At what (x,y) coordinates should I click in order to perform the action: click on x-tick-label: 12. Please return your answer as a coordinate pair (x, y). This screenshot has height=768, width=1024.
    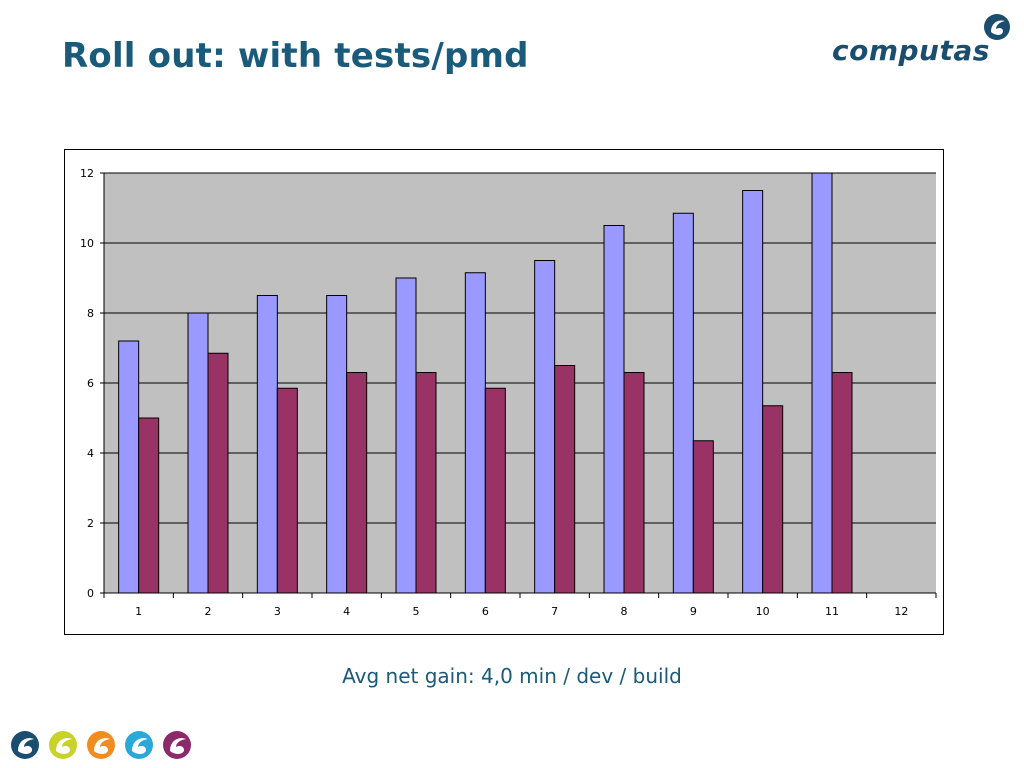
    Looking at the image, I should click on (901, 611).